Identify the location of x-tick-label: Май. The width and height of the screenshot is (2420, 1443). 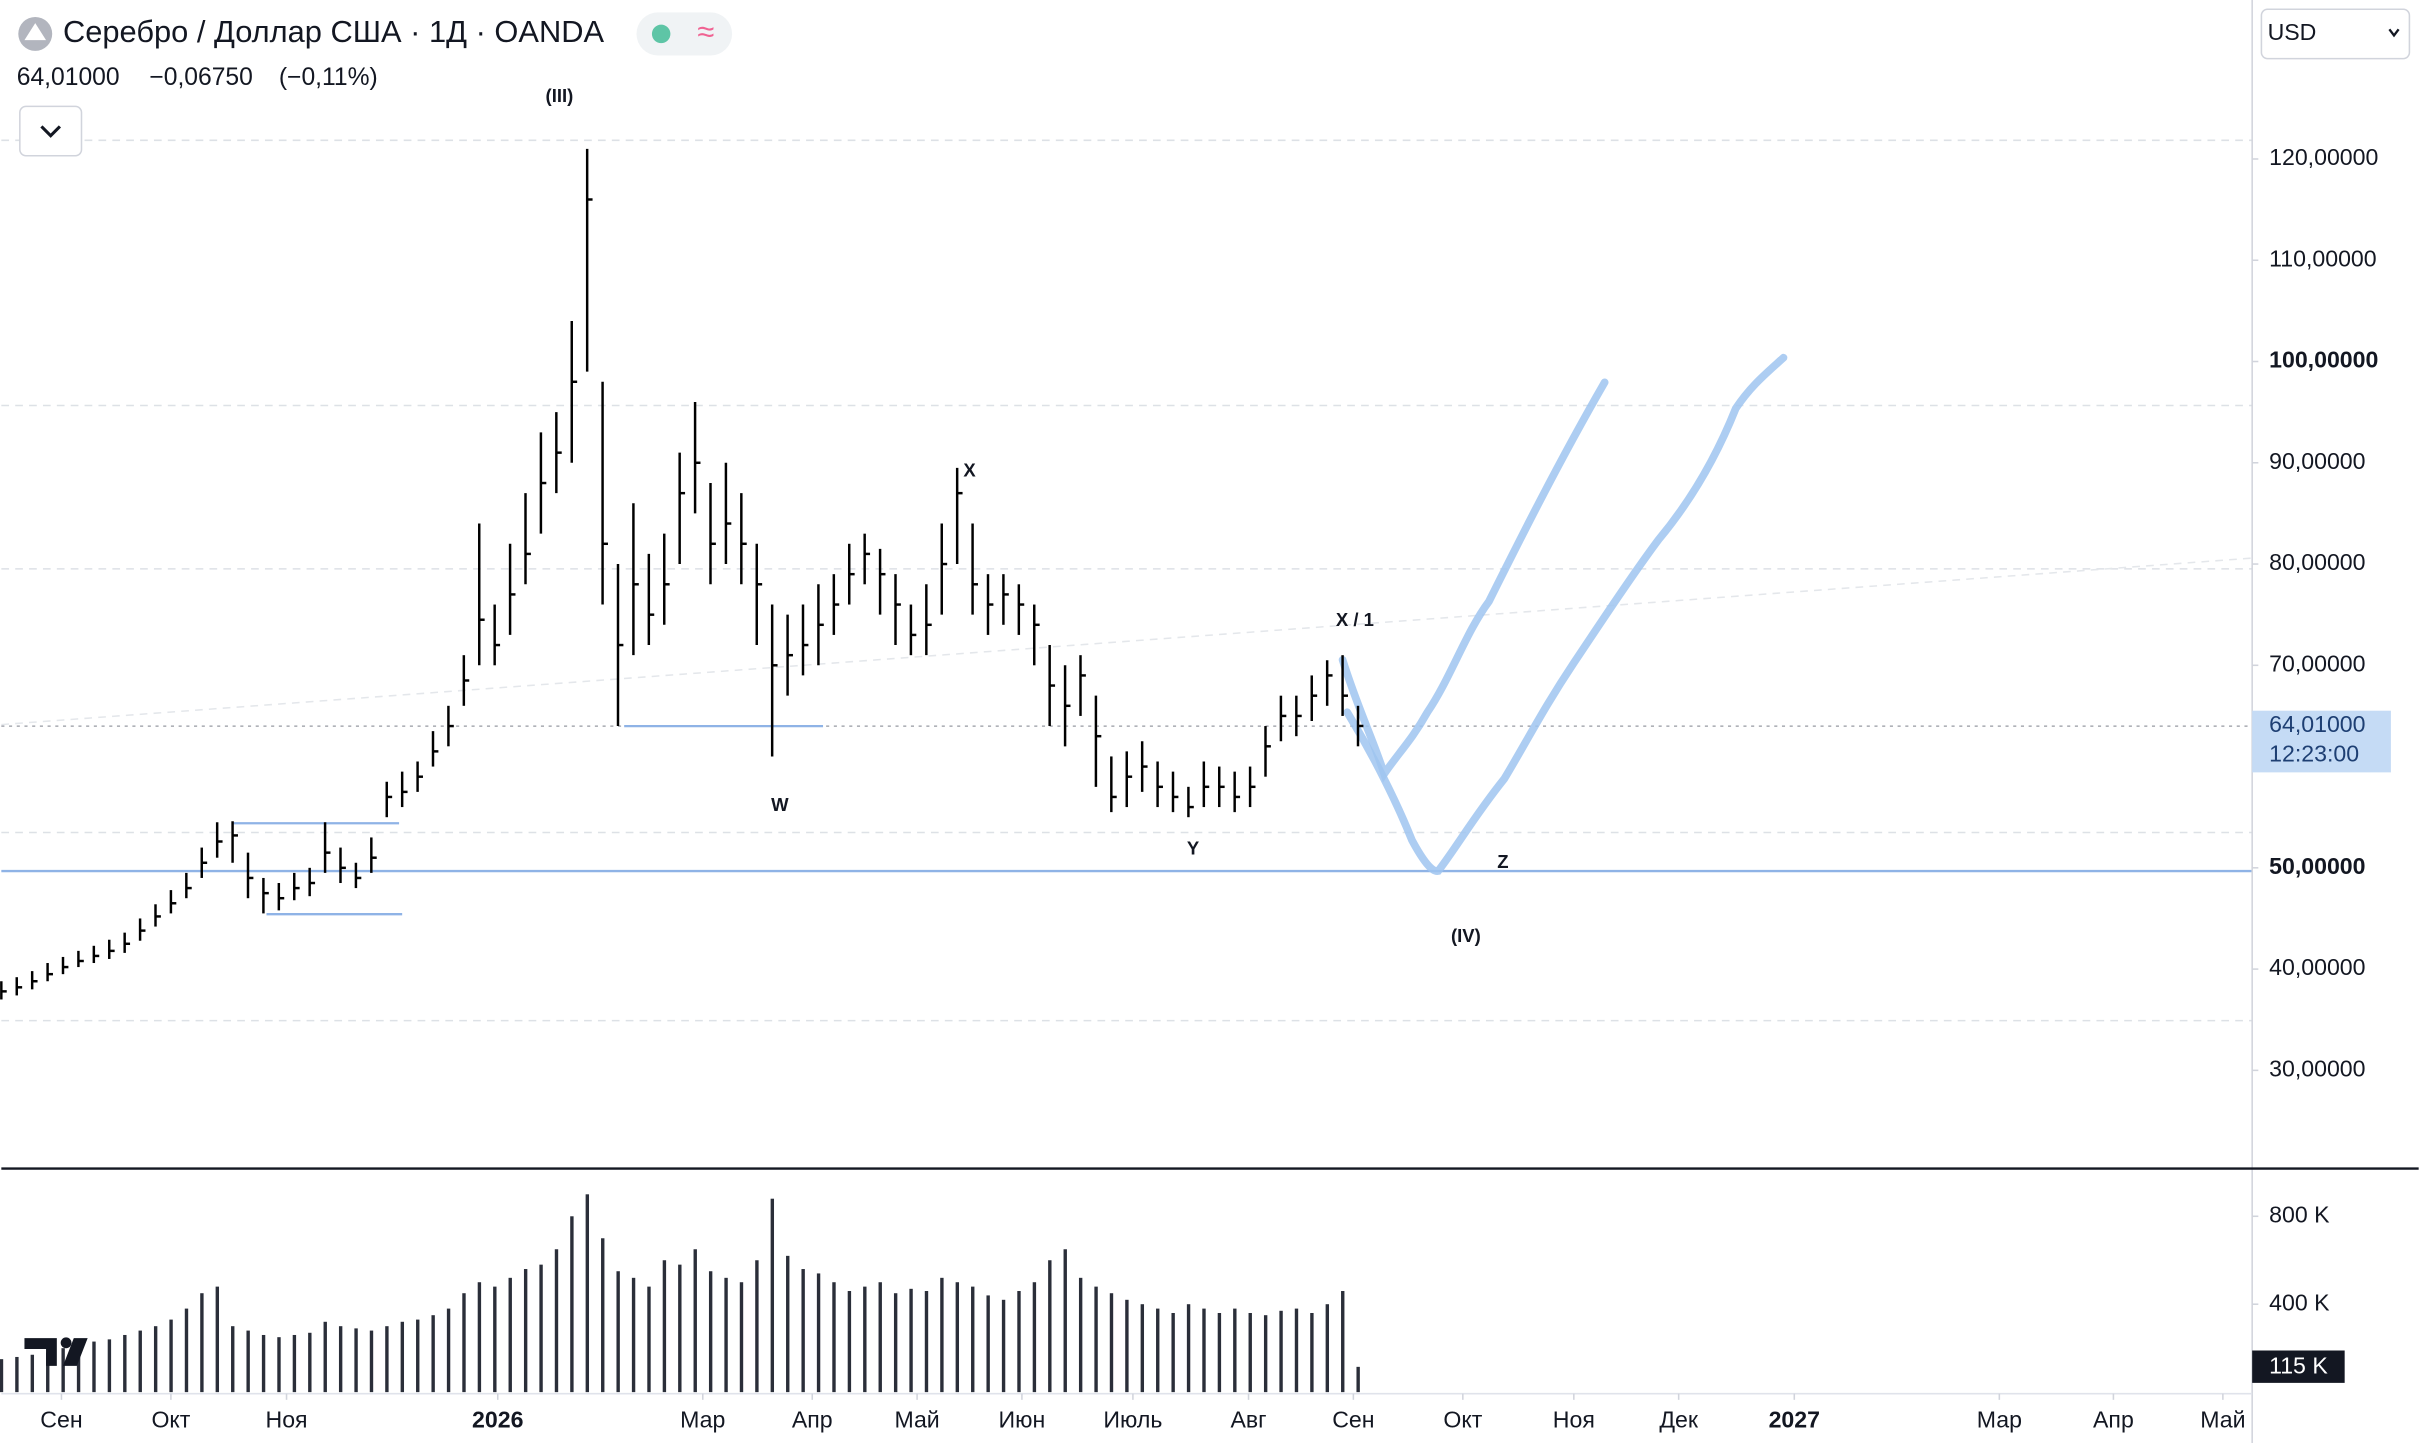
(2222, 1420).